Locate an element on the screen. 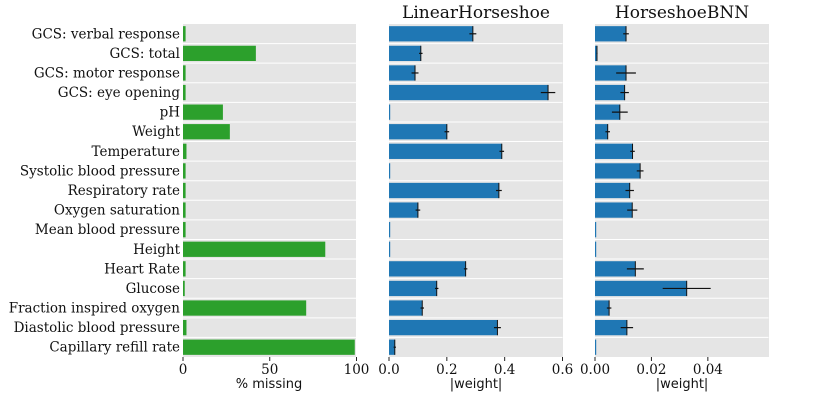 This screenshot has width=823, height=420. category-label: Fraction inspired oxygen is located at coordinates (95, 309).